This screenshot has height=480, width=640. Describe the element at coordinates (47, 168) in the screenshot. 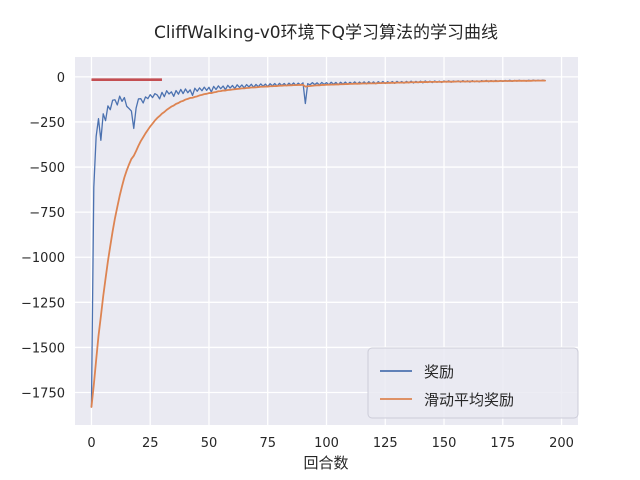

I see `y-tick-label-2: −500` at that location.